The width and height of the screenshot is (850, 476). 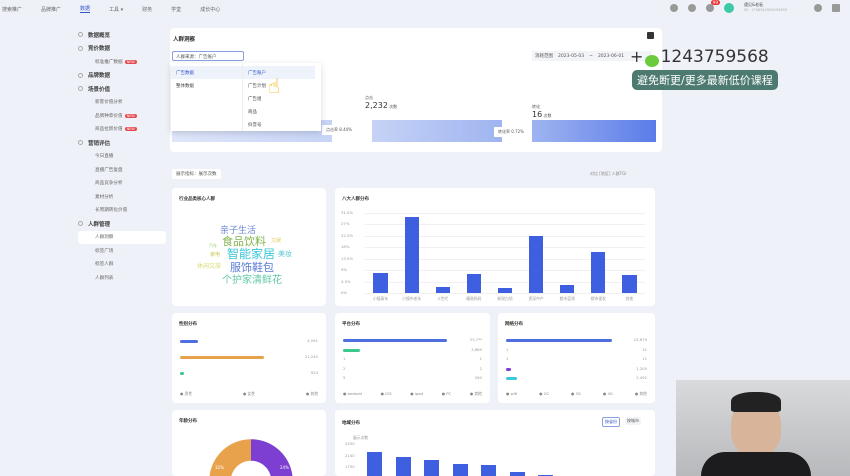 What do you see at coordinates (674, 7) in the screenshot?
I see `document-icon` at bounding box center [674, 7].